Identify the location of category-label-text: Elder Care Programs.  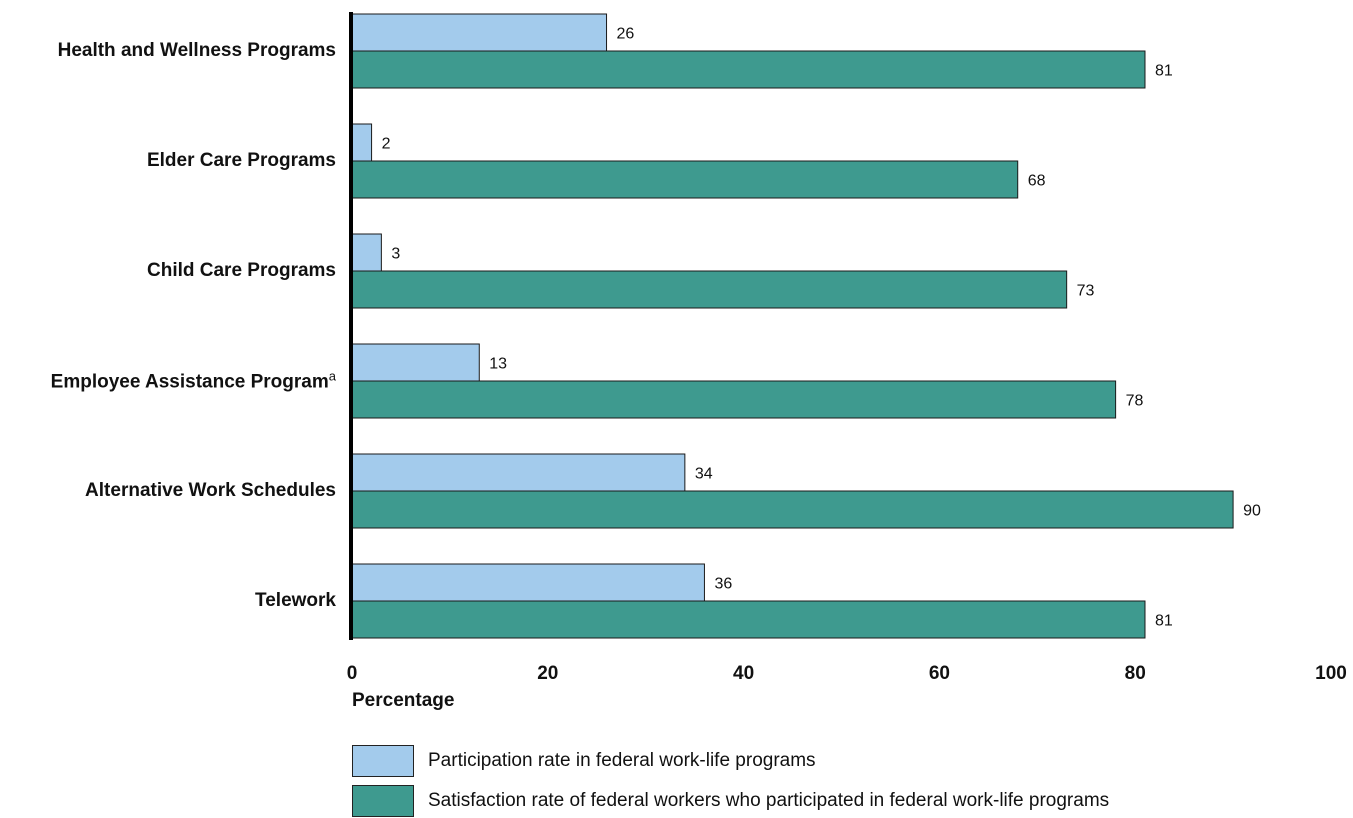
(241, 160).